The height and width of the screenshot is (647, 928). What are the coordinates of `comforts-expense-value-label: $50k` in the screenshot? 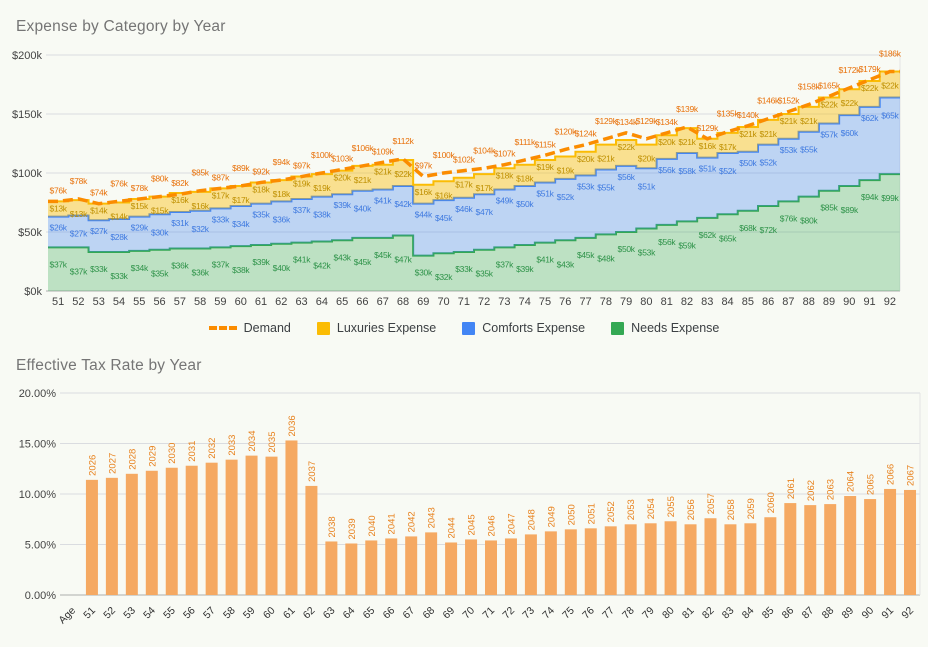 It's located at (525, 204).